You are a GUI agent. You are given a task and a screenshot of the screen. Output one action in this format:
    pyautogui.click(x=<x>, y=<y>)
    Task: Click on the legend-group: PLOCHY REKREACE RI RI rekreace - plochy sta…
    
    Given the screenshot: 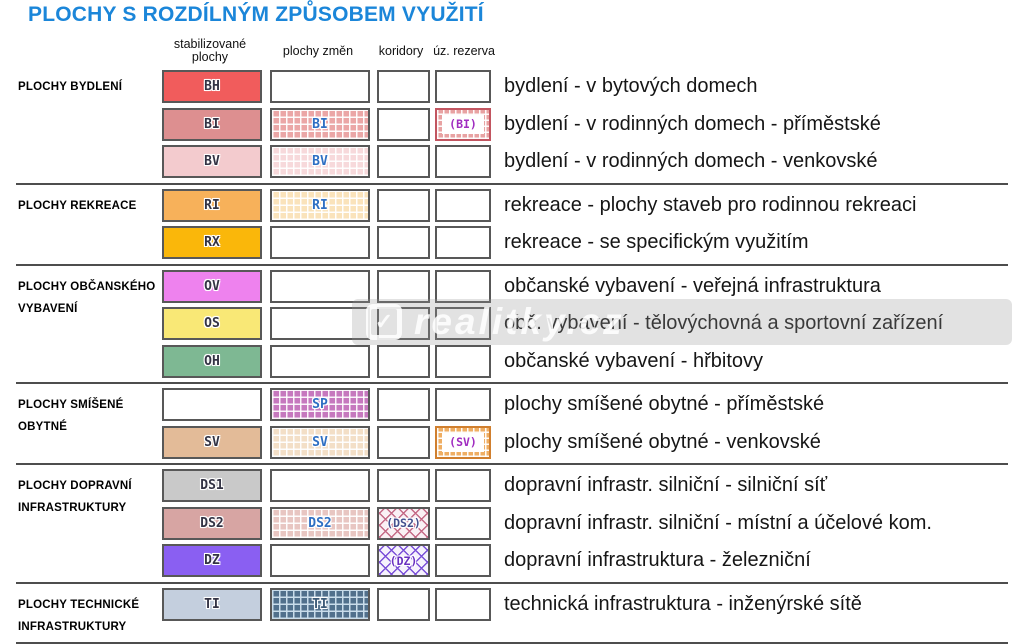 What is the action you would take?
    pyautogui.click(x=512, y=223)
    